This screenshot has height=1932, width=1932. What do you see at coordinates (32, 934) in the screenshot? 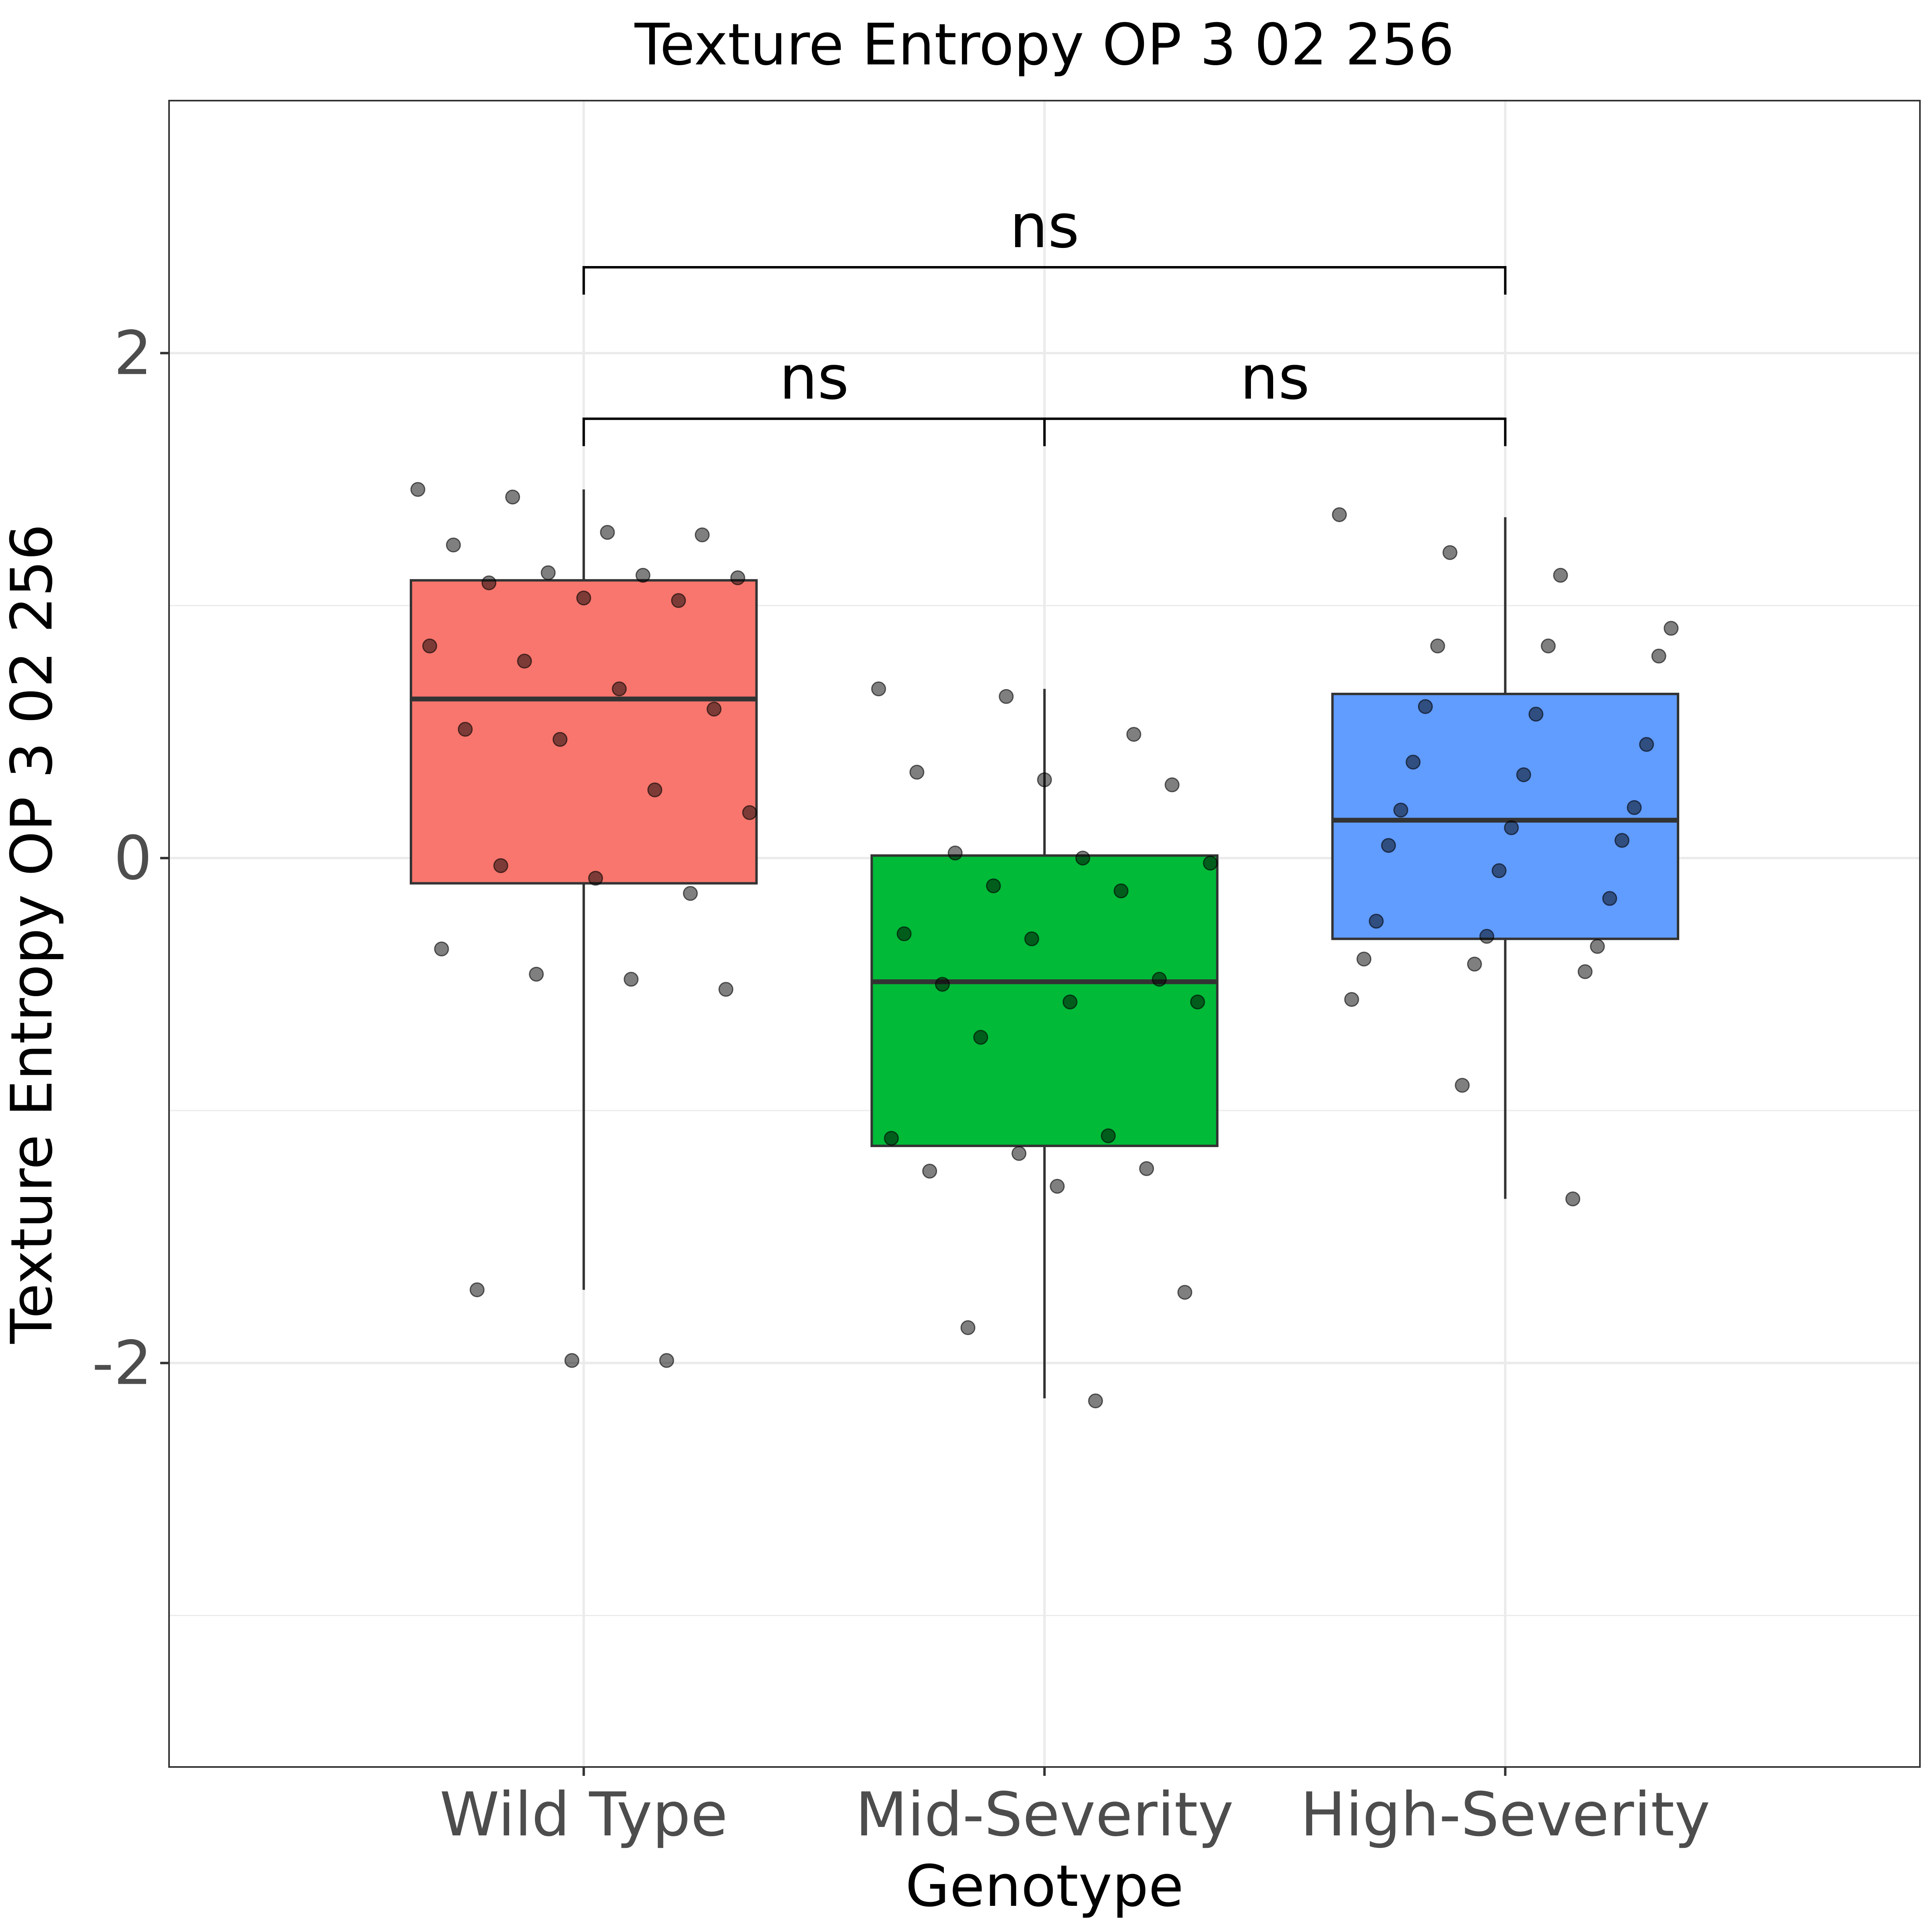
I see `y-axis-title: Texture Entropy OP 3 02 256` at bounding box center [32, 934].